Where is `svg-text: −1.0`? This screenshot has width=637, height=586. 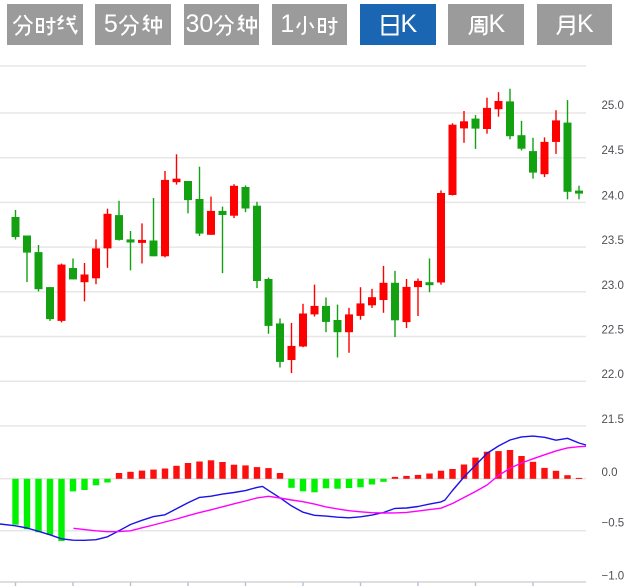 svg-text: −1.0 is located at coordinates (613, 576).